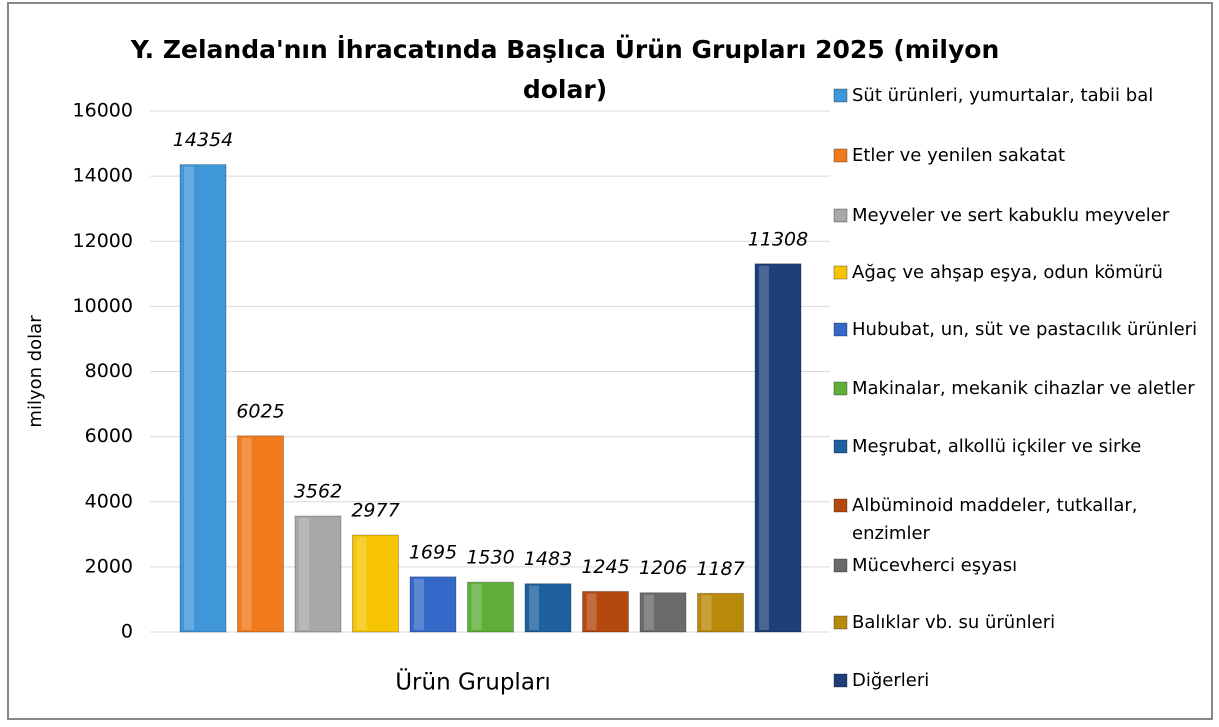  Describe the element at coordinates (1023, 388) in the screenshot. I see `legend-entry: Makinalar, mekanik cihazlar ve aletler` at that location.